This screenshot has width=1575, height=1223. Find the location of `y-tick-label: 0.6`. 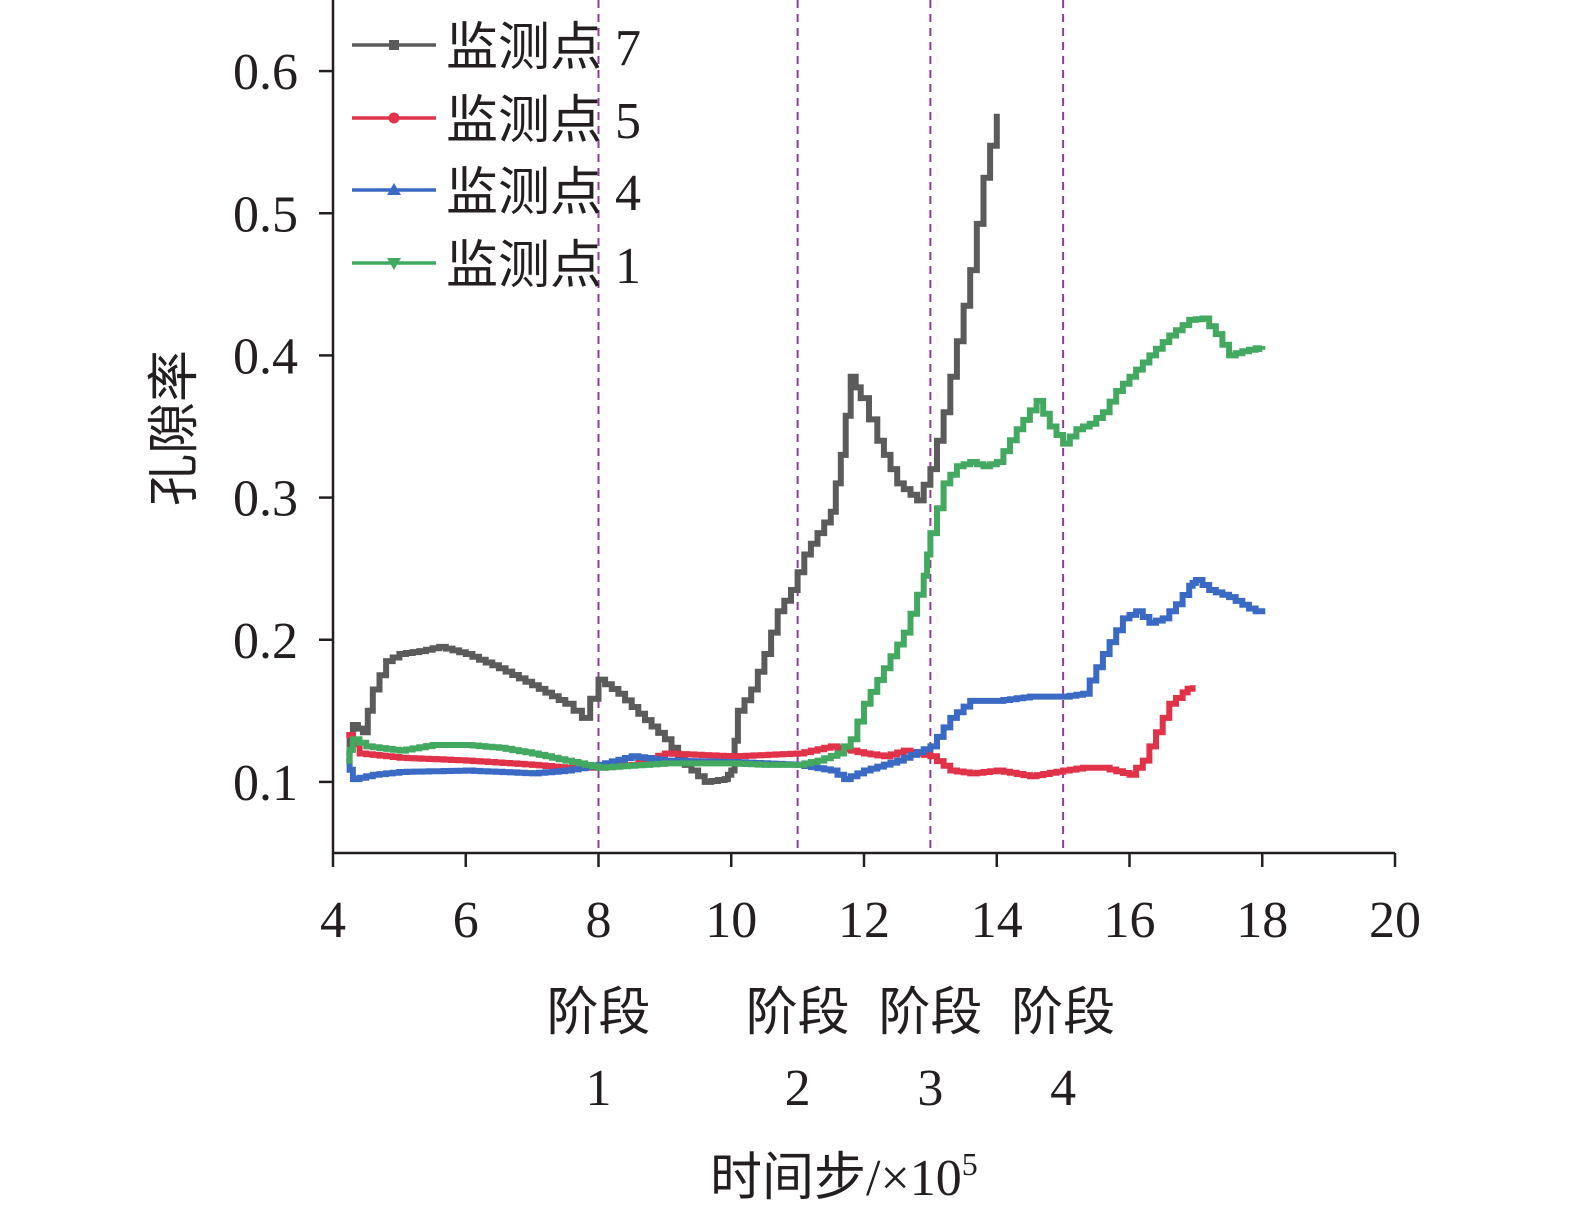

y-tick-label: 0.6 is located at coordinates (265, 72).